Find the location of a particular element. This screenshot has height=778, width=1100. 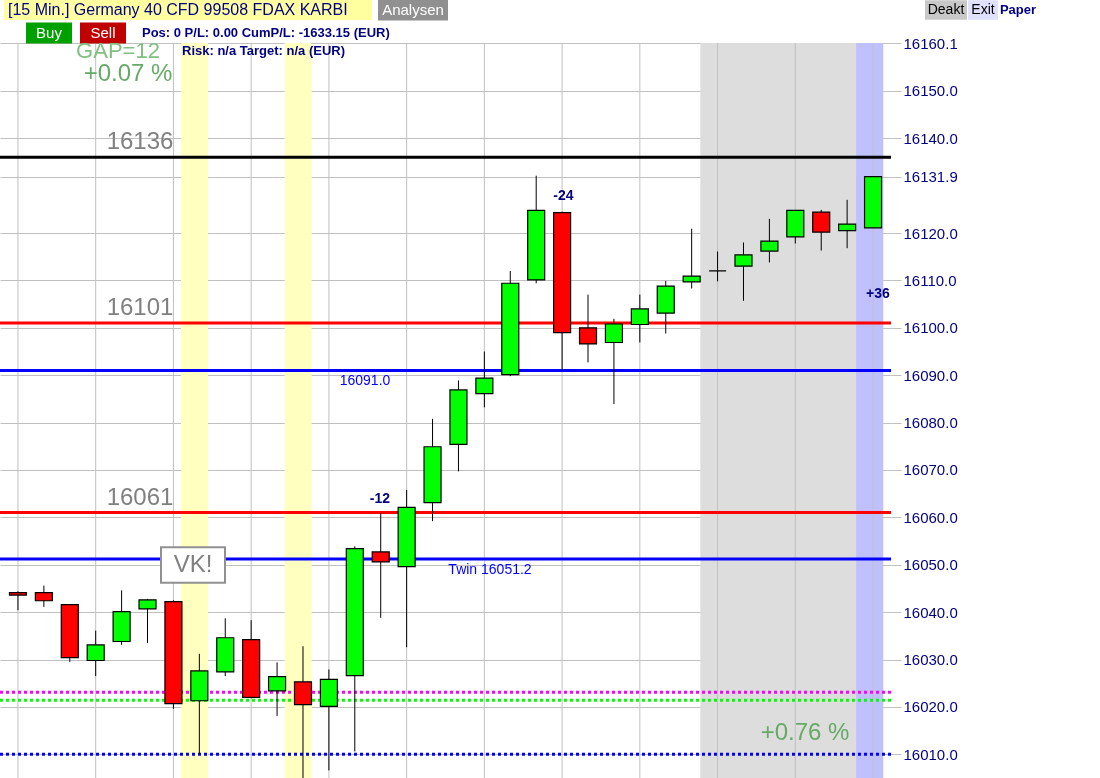

annotation: -12 is located at coordinates (380, 498).